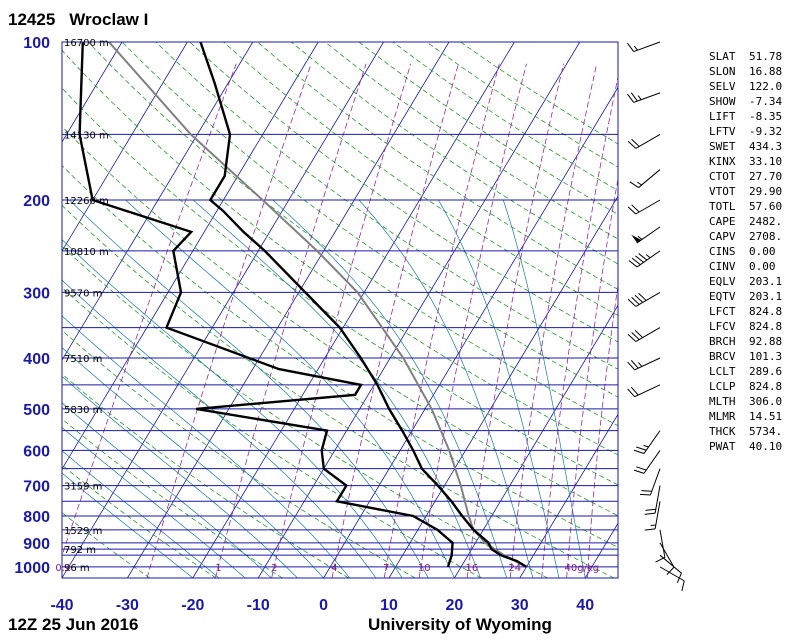 The height and width of the screenshot is (640, 800). I want to click on mixing-ratio-label: 16, so click(472, 568).